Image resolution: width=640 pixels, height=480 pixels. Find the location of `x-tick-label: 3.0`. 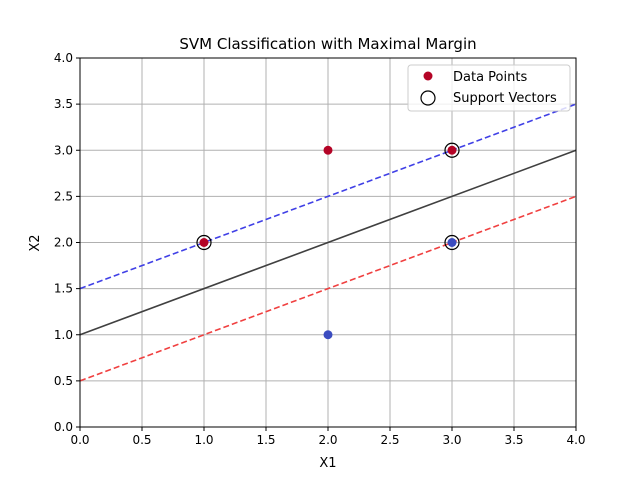

x-tick-label: 3.0 is located at coordinates (451, 440).